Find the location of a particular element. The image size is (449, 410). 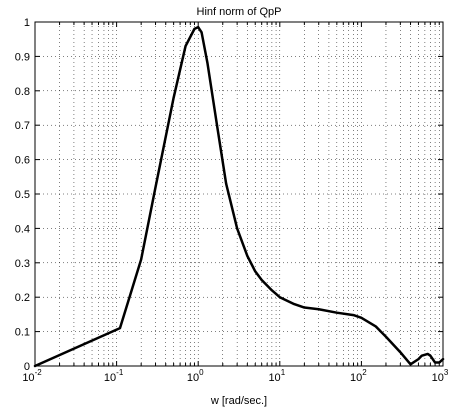

y-tick-label: 1 is located at coordinates (27, 23).